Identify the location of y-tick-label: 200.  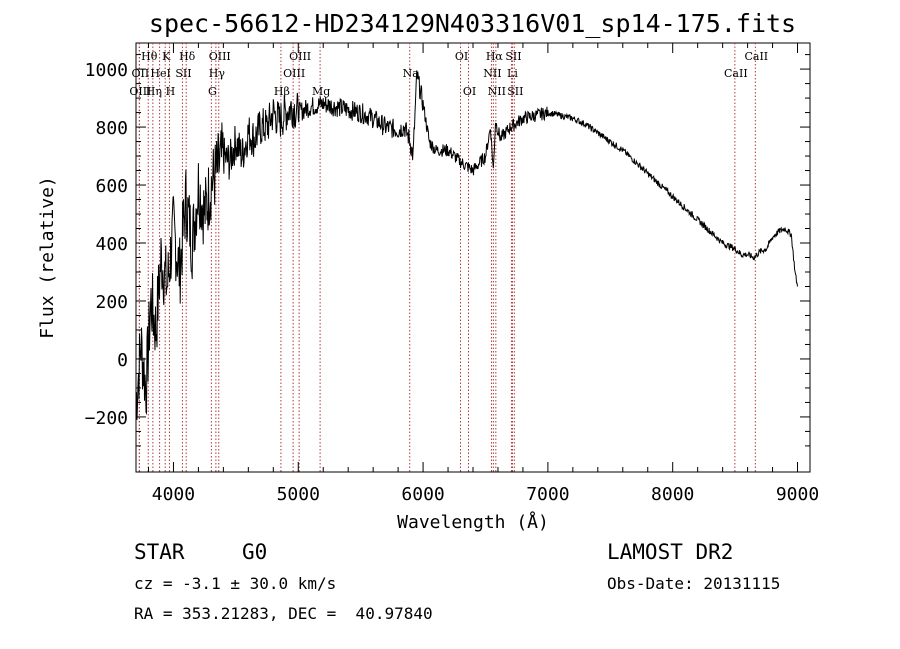
(111, 302).